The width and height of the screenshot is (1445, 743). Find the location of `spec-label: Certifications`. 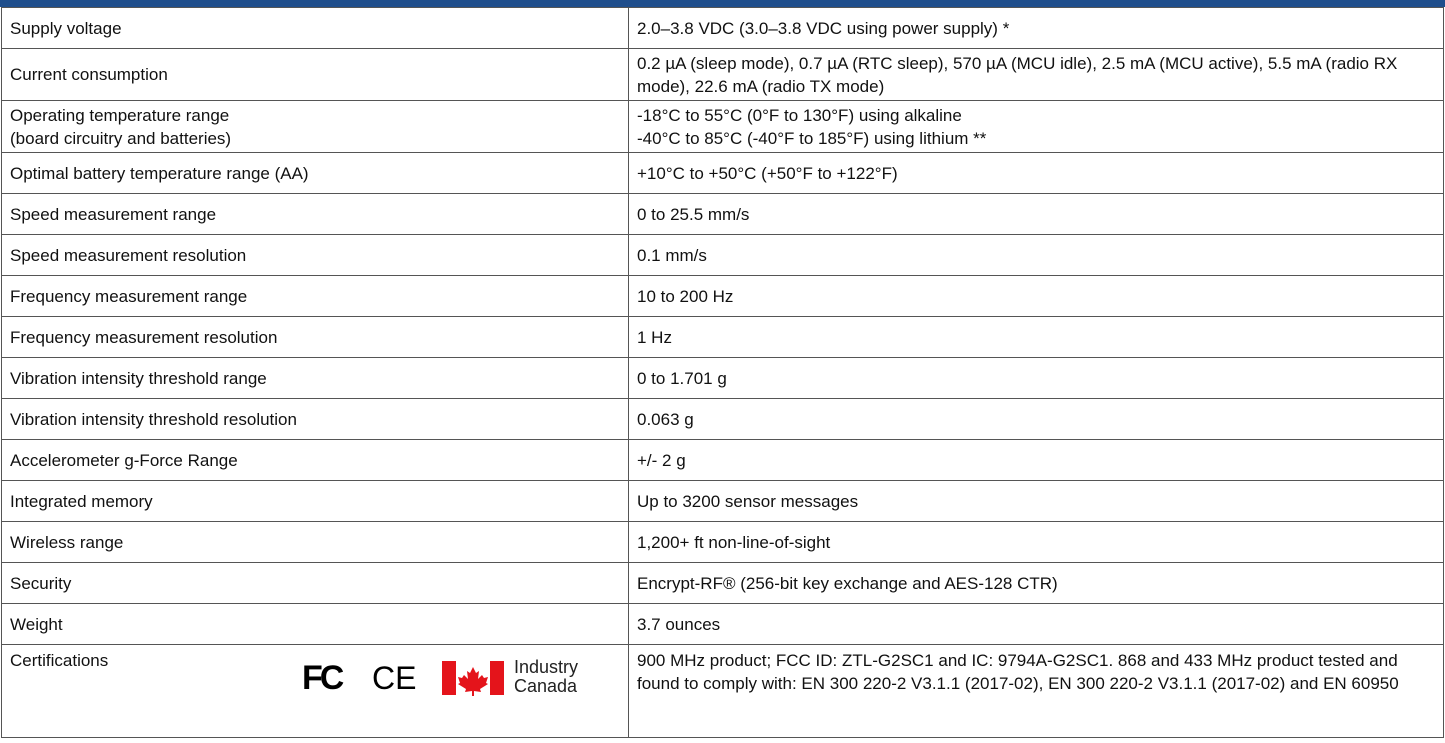

spec-label: Certifications is located at coordinates (59, 660).